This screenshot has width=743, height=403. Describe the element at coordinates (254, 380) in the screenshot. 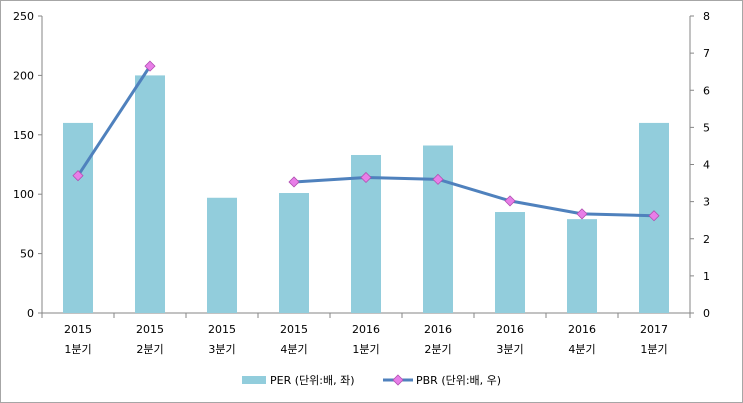

I see `legend-swatch-per` at that location.